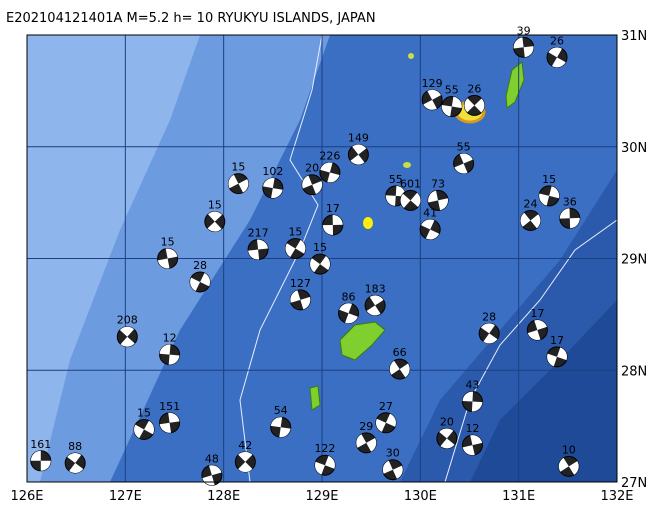 This screenshot has height=512, width=659. I want to click on depth-label: 149, so click(358, 138).